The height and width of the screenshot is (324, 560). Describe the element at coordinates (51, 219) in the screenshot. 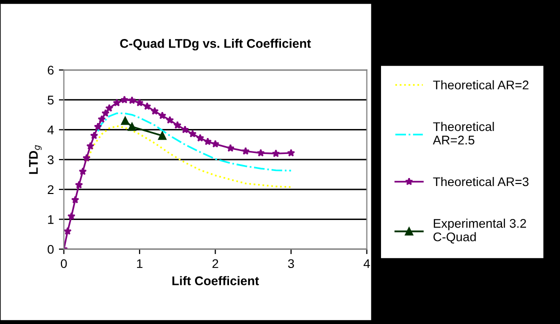

I see `y-tick-label: 1` at that location.